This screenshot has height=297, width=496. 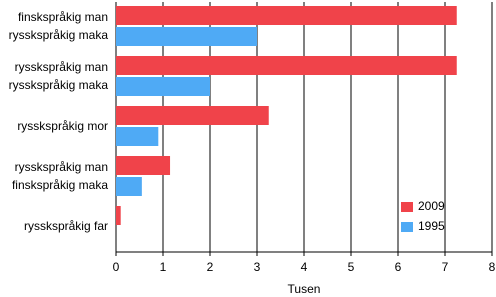 What do you see at coordinates (116, 267) in the screenshot?
I see `x-tick-label: 0` at bounding box center [116, 267].